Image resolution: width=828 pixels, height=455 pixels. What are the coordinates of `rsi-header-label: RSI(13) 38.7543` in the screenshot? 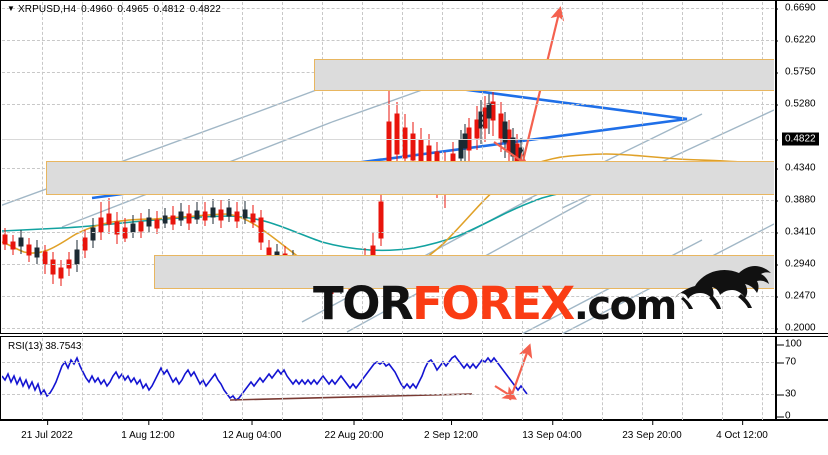 It's located at (45, 346).